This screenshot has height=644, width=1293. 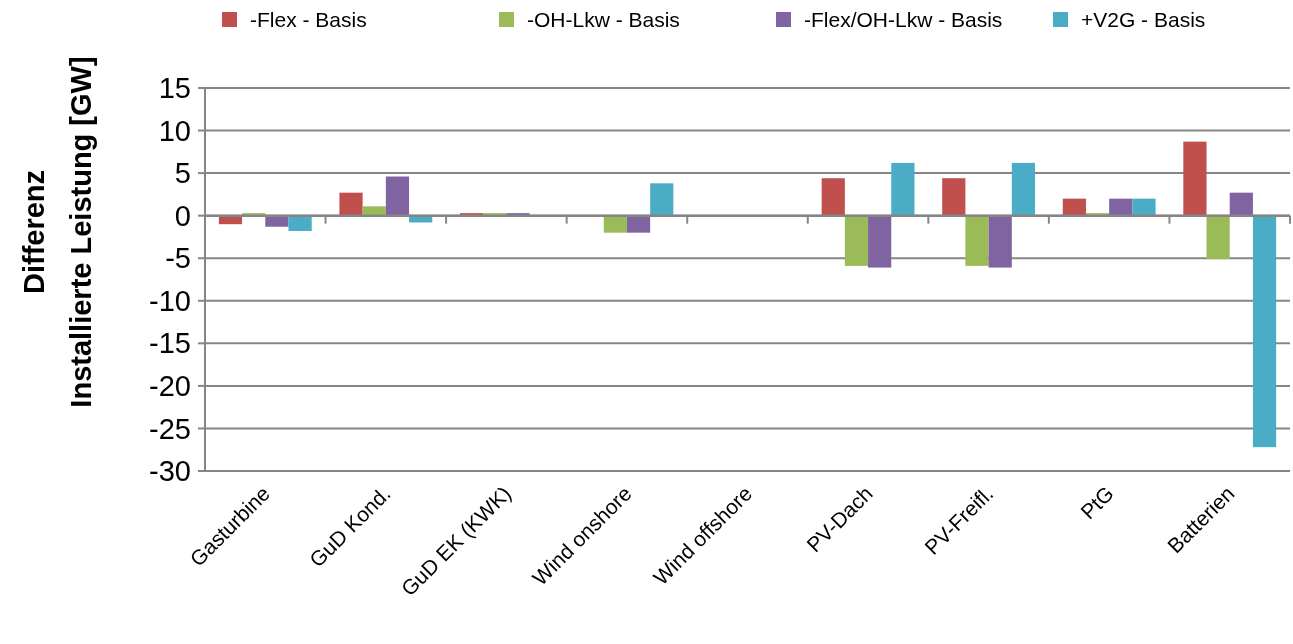 What do you see at coordinates (170, 386) in the screenshot?
I see `y-tick-label: -20` at bounding box center [170, 386].